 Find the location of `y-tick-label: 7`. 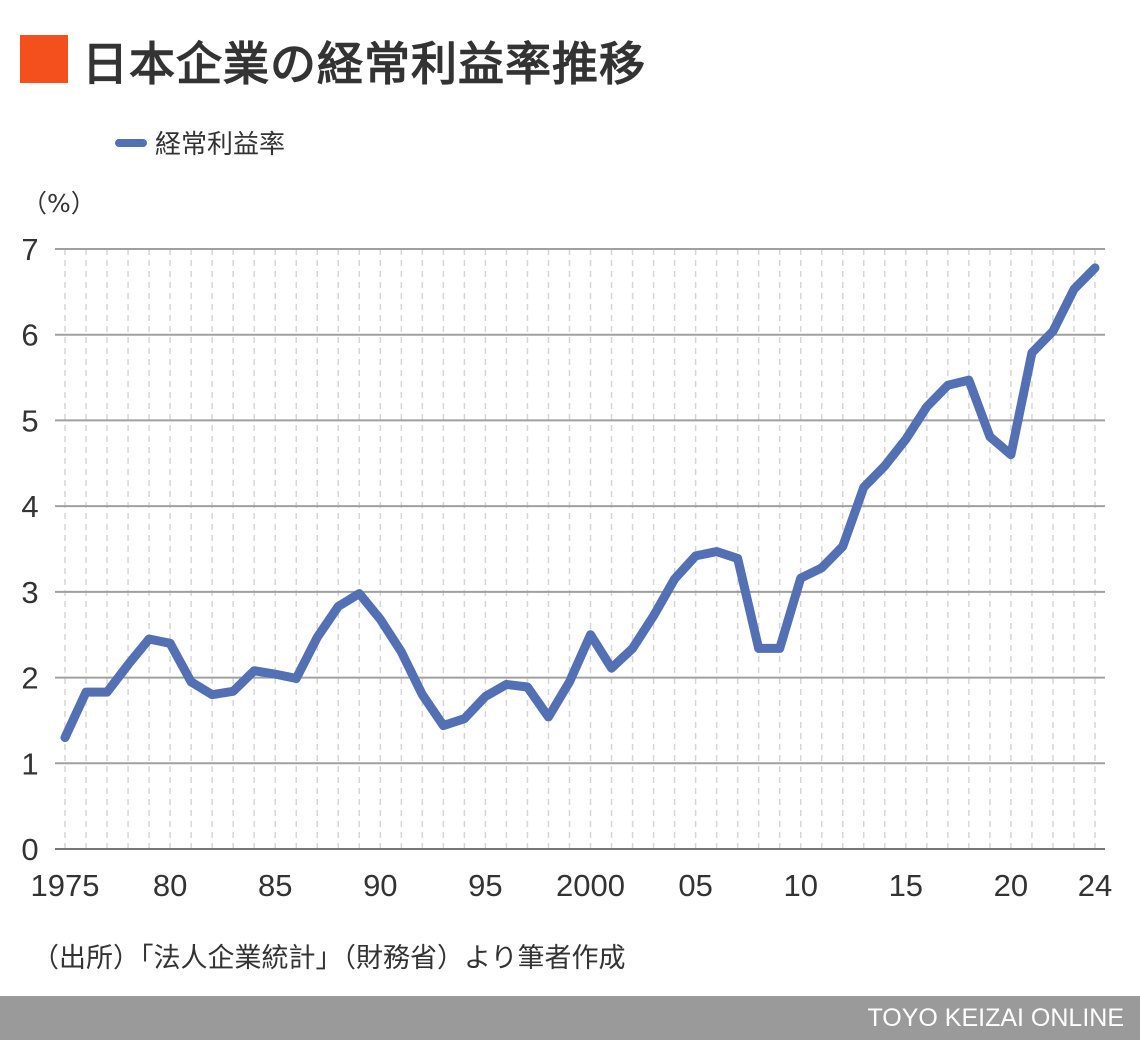

y-tick-label: 7 is located at coordinates (29, 249).